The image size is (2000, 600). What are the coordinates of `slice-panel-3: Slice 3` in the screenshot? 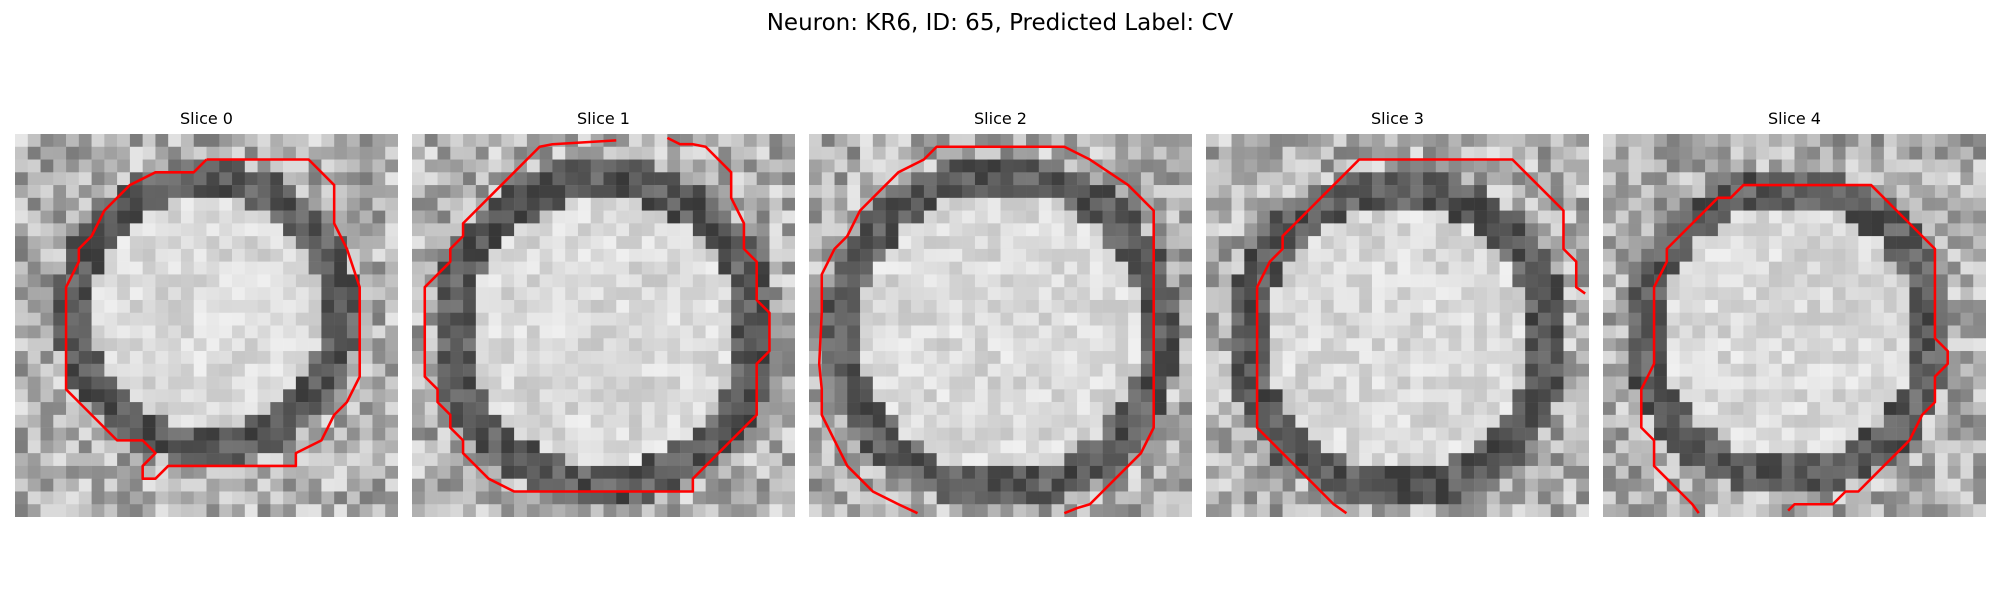 It's located at (1397, 312).